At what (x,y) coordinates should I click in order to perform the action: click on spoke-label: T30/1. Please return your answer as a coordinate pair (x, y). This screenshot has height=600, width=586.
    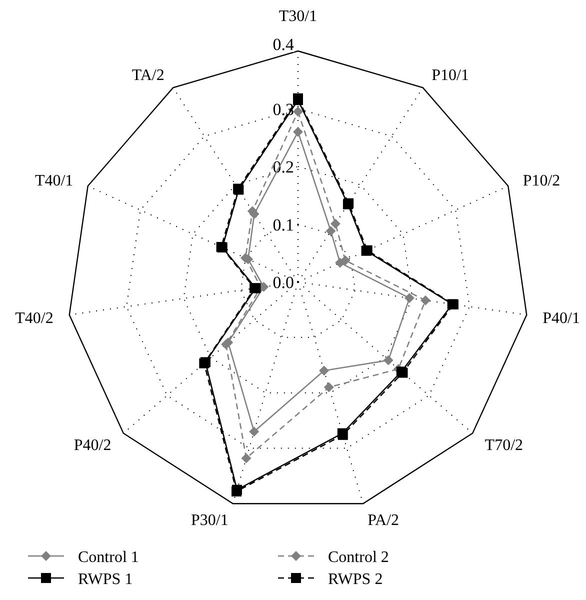
    Looking at the image, I should click on (298, 16).